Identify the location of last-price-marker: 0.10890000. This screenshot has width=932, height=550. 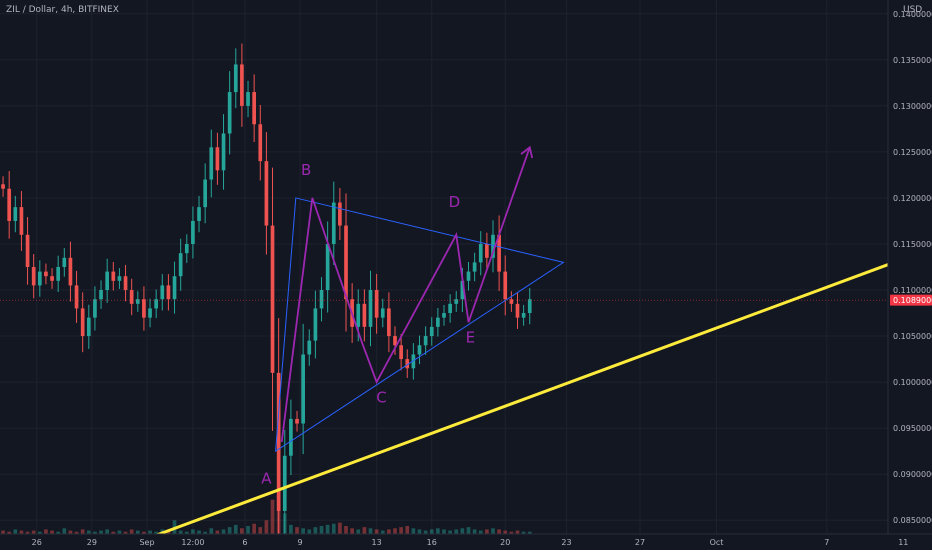
(911, 300).